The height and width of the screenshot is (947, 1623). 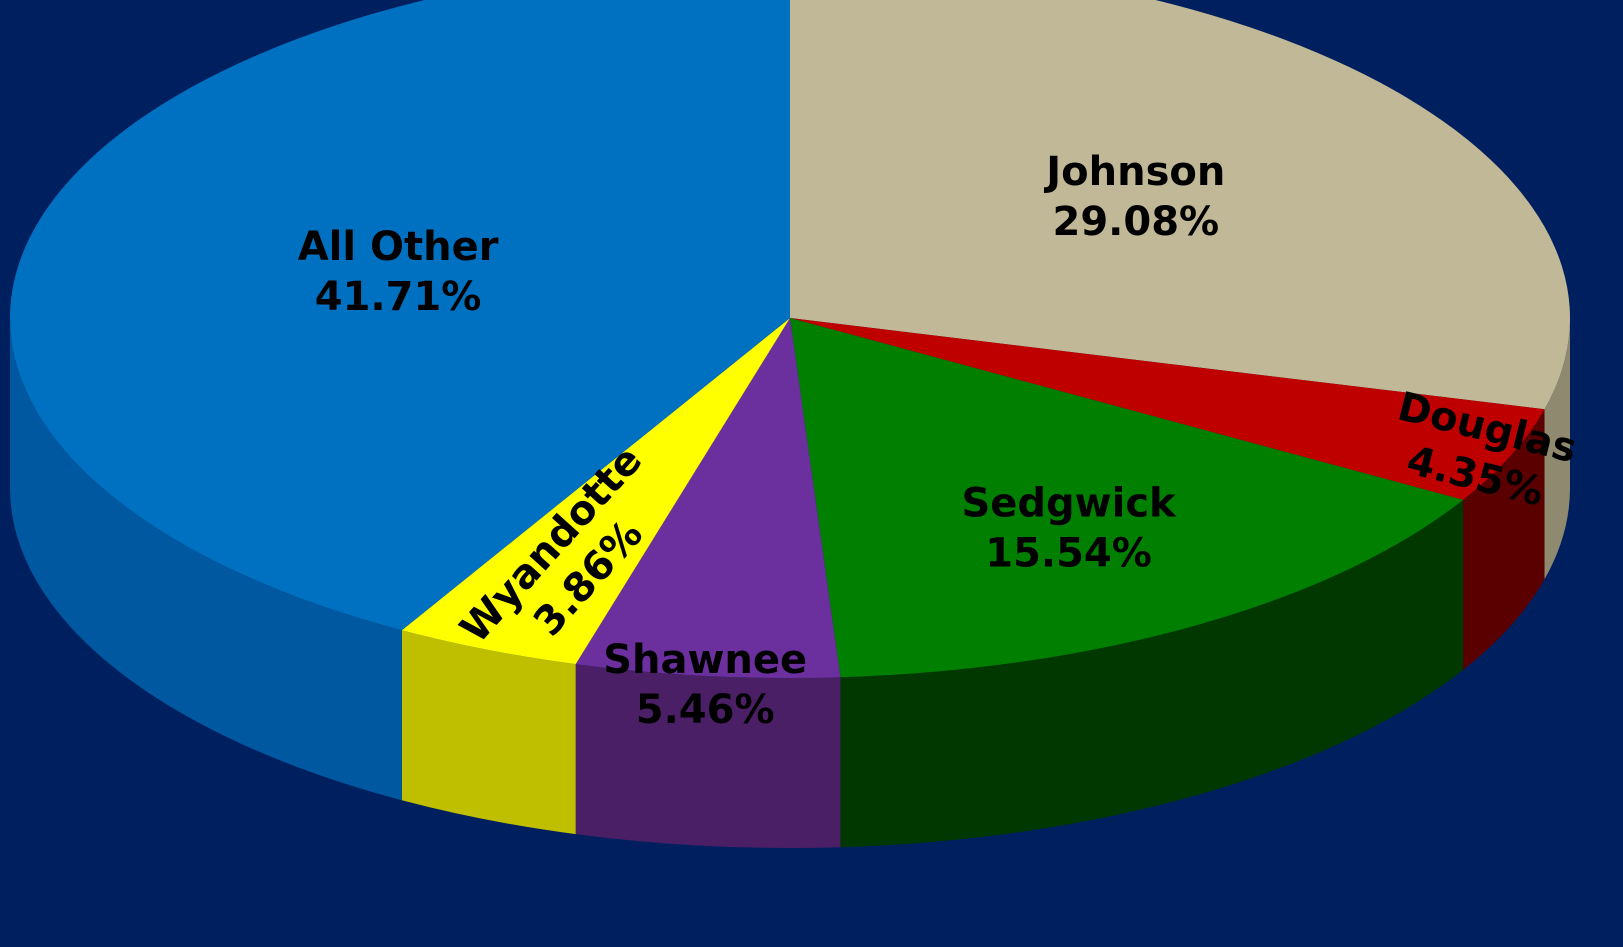 I want to click on data-label-shawnee: Shawnee 5.46%, so click(x=705, y=685).